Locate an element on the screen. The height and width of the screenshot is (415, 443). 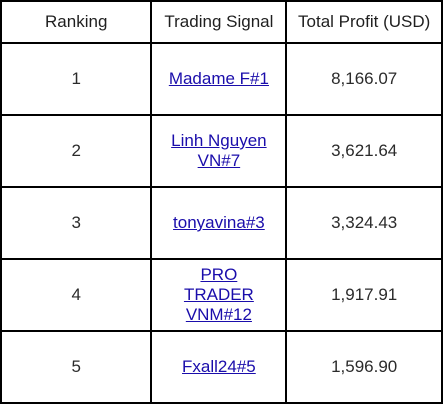
rank-cell: 1 is located at coordinates (76, 79).